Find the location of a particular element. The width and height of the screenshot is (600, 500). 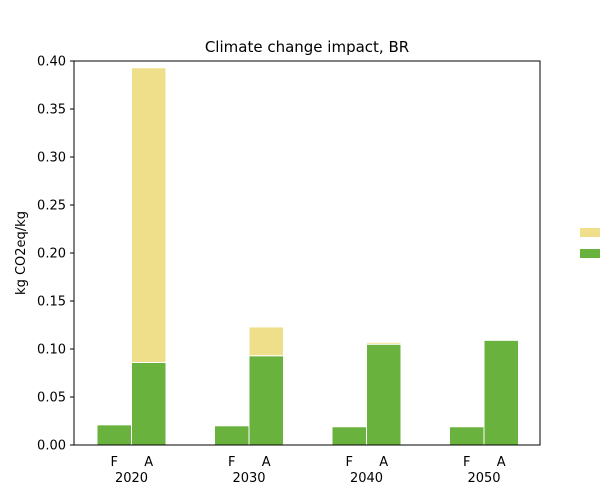

y-tick-label: 0.30 is located at coordinates (51, 158).